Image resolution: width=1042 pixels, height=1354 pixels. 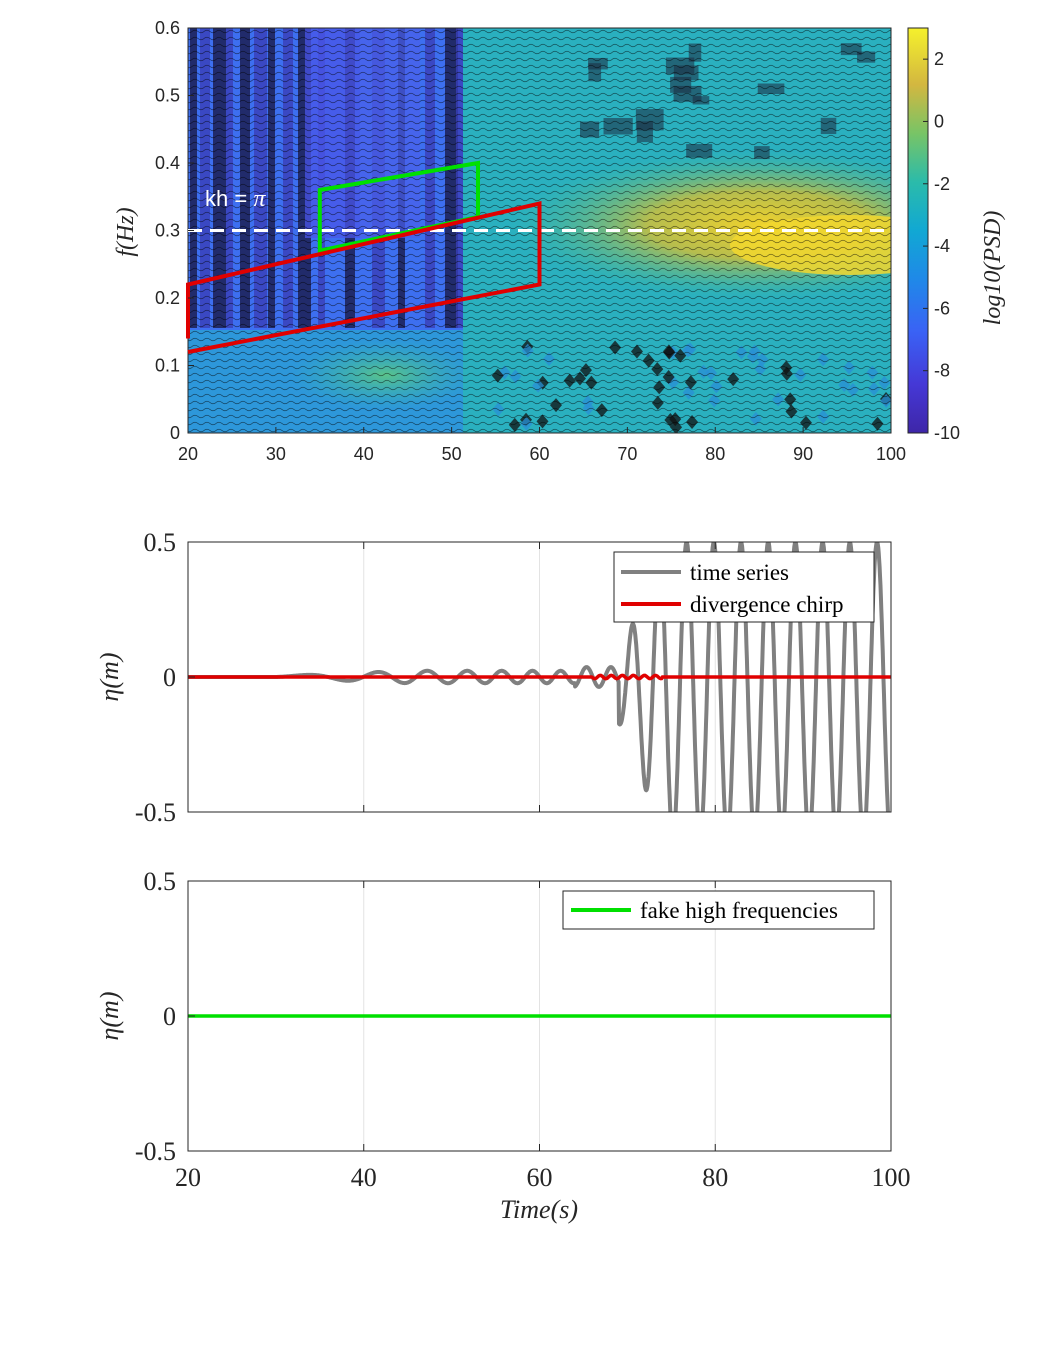 I want to click on legend-fake-hf-label: fake high frequencies, so click(x=739, y=910).